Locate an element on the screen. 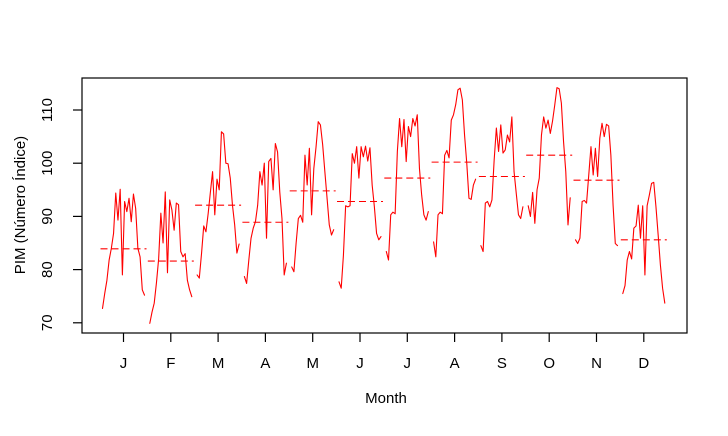 This screenshot has height=436, width=728. x-tick-label-F: F is located at coordinates (170, 363).